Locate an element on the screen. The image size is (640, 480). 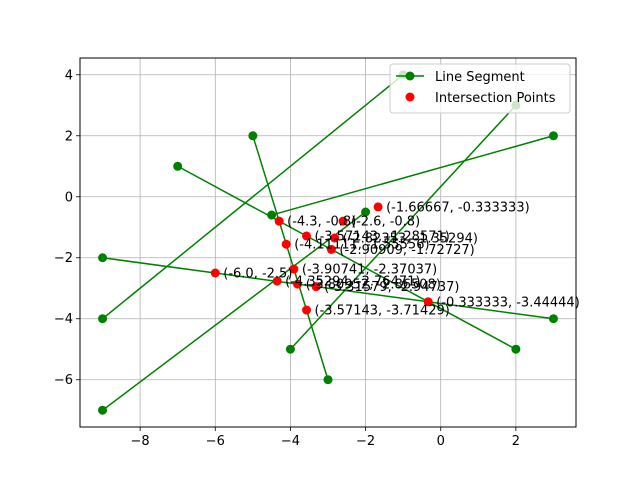
x-tick-label: 2 is located at coordinates (516, 441).